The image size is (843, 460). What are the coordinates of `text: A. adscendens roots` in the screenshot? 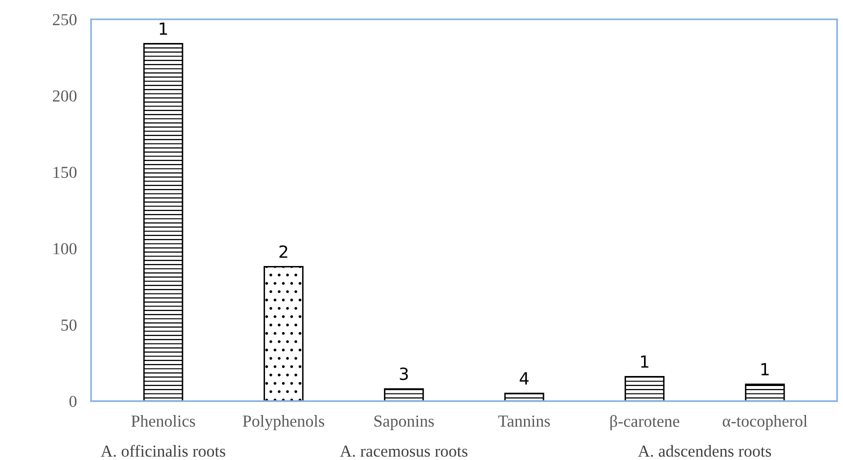 It's located at (705, 451).